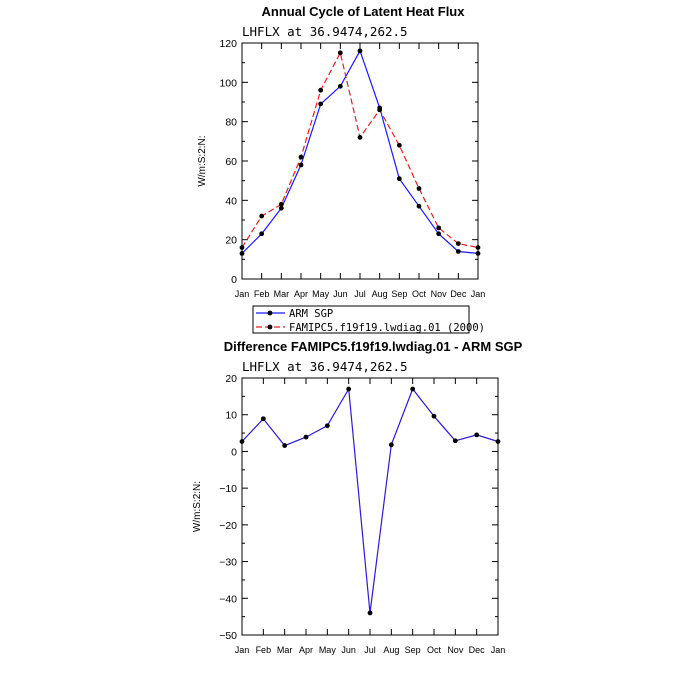  What do you see at coordinates (361, 319) in the screenshot?
I see `legend-box` at bounding box center [361, 319].